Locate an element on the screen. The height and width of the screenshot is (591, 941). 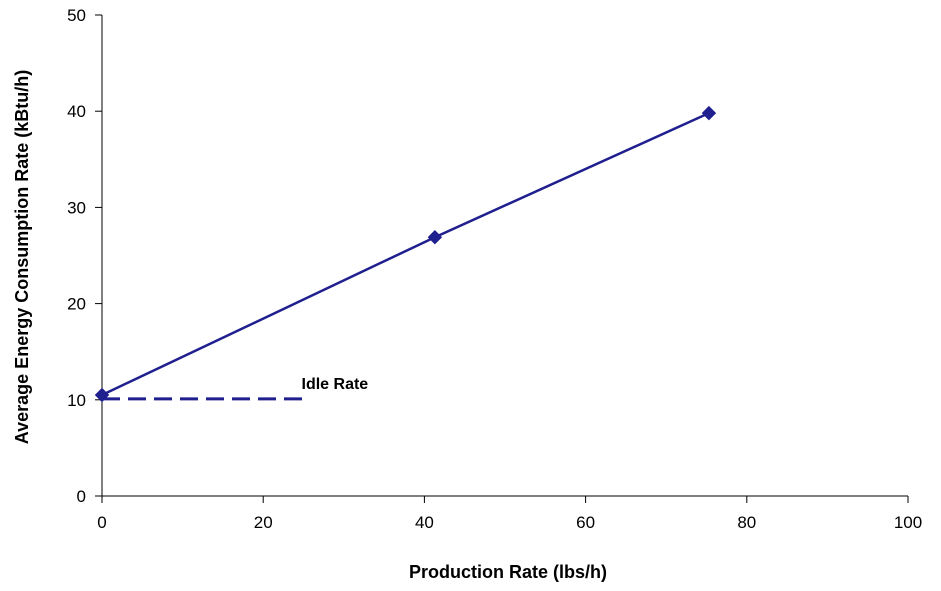
y-tick-label: 30 is located at coordinates (76, 207).